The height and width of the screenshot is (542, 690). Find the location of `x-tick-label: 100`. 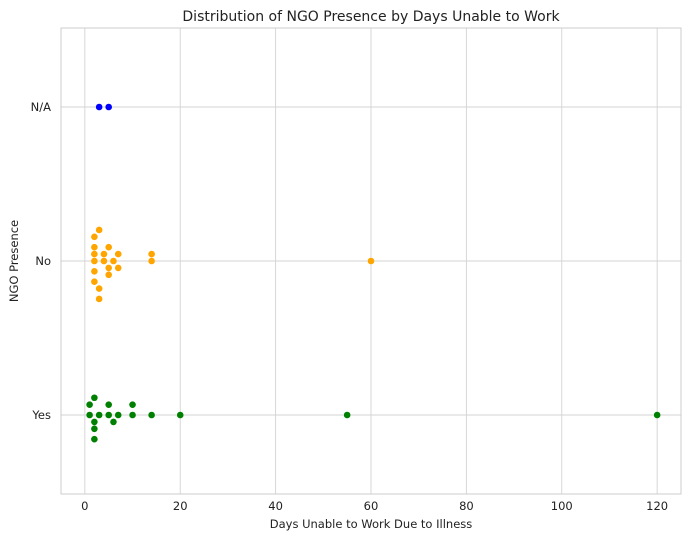

x-tick-label: 100 is located at coordinates (562, 506).